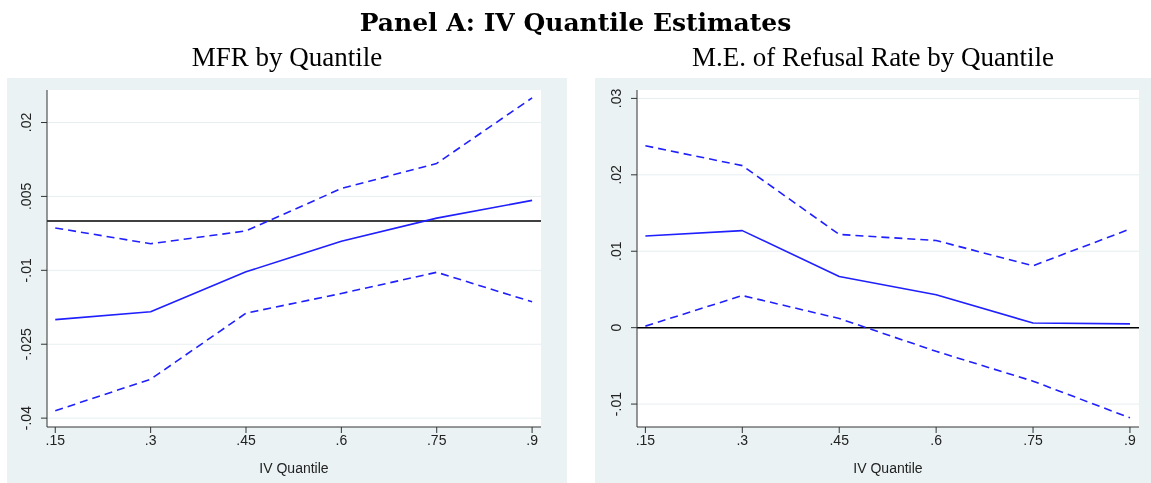 Image resolution: width=1151 pixels, height=483 pixels. What do you see at coordinates (575, 22) in the screenshot?
I see `text: Panel A: IV Quantile Estimates` at bounding box center [575, 22].